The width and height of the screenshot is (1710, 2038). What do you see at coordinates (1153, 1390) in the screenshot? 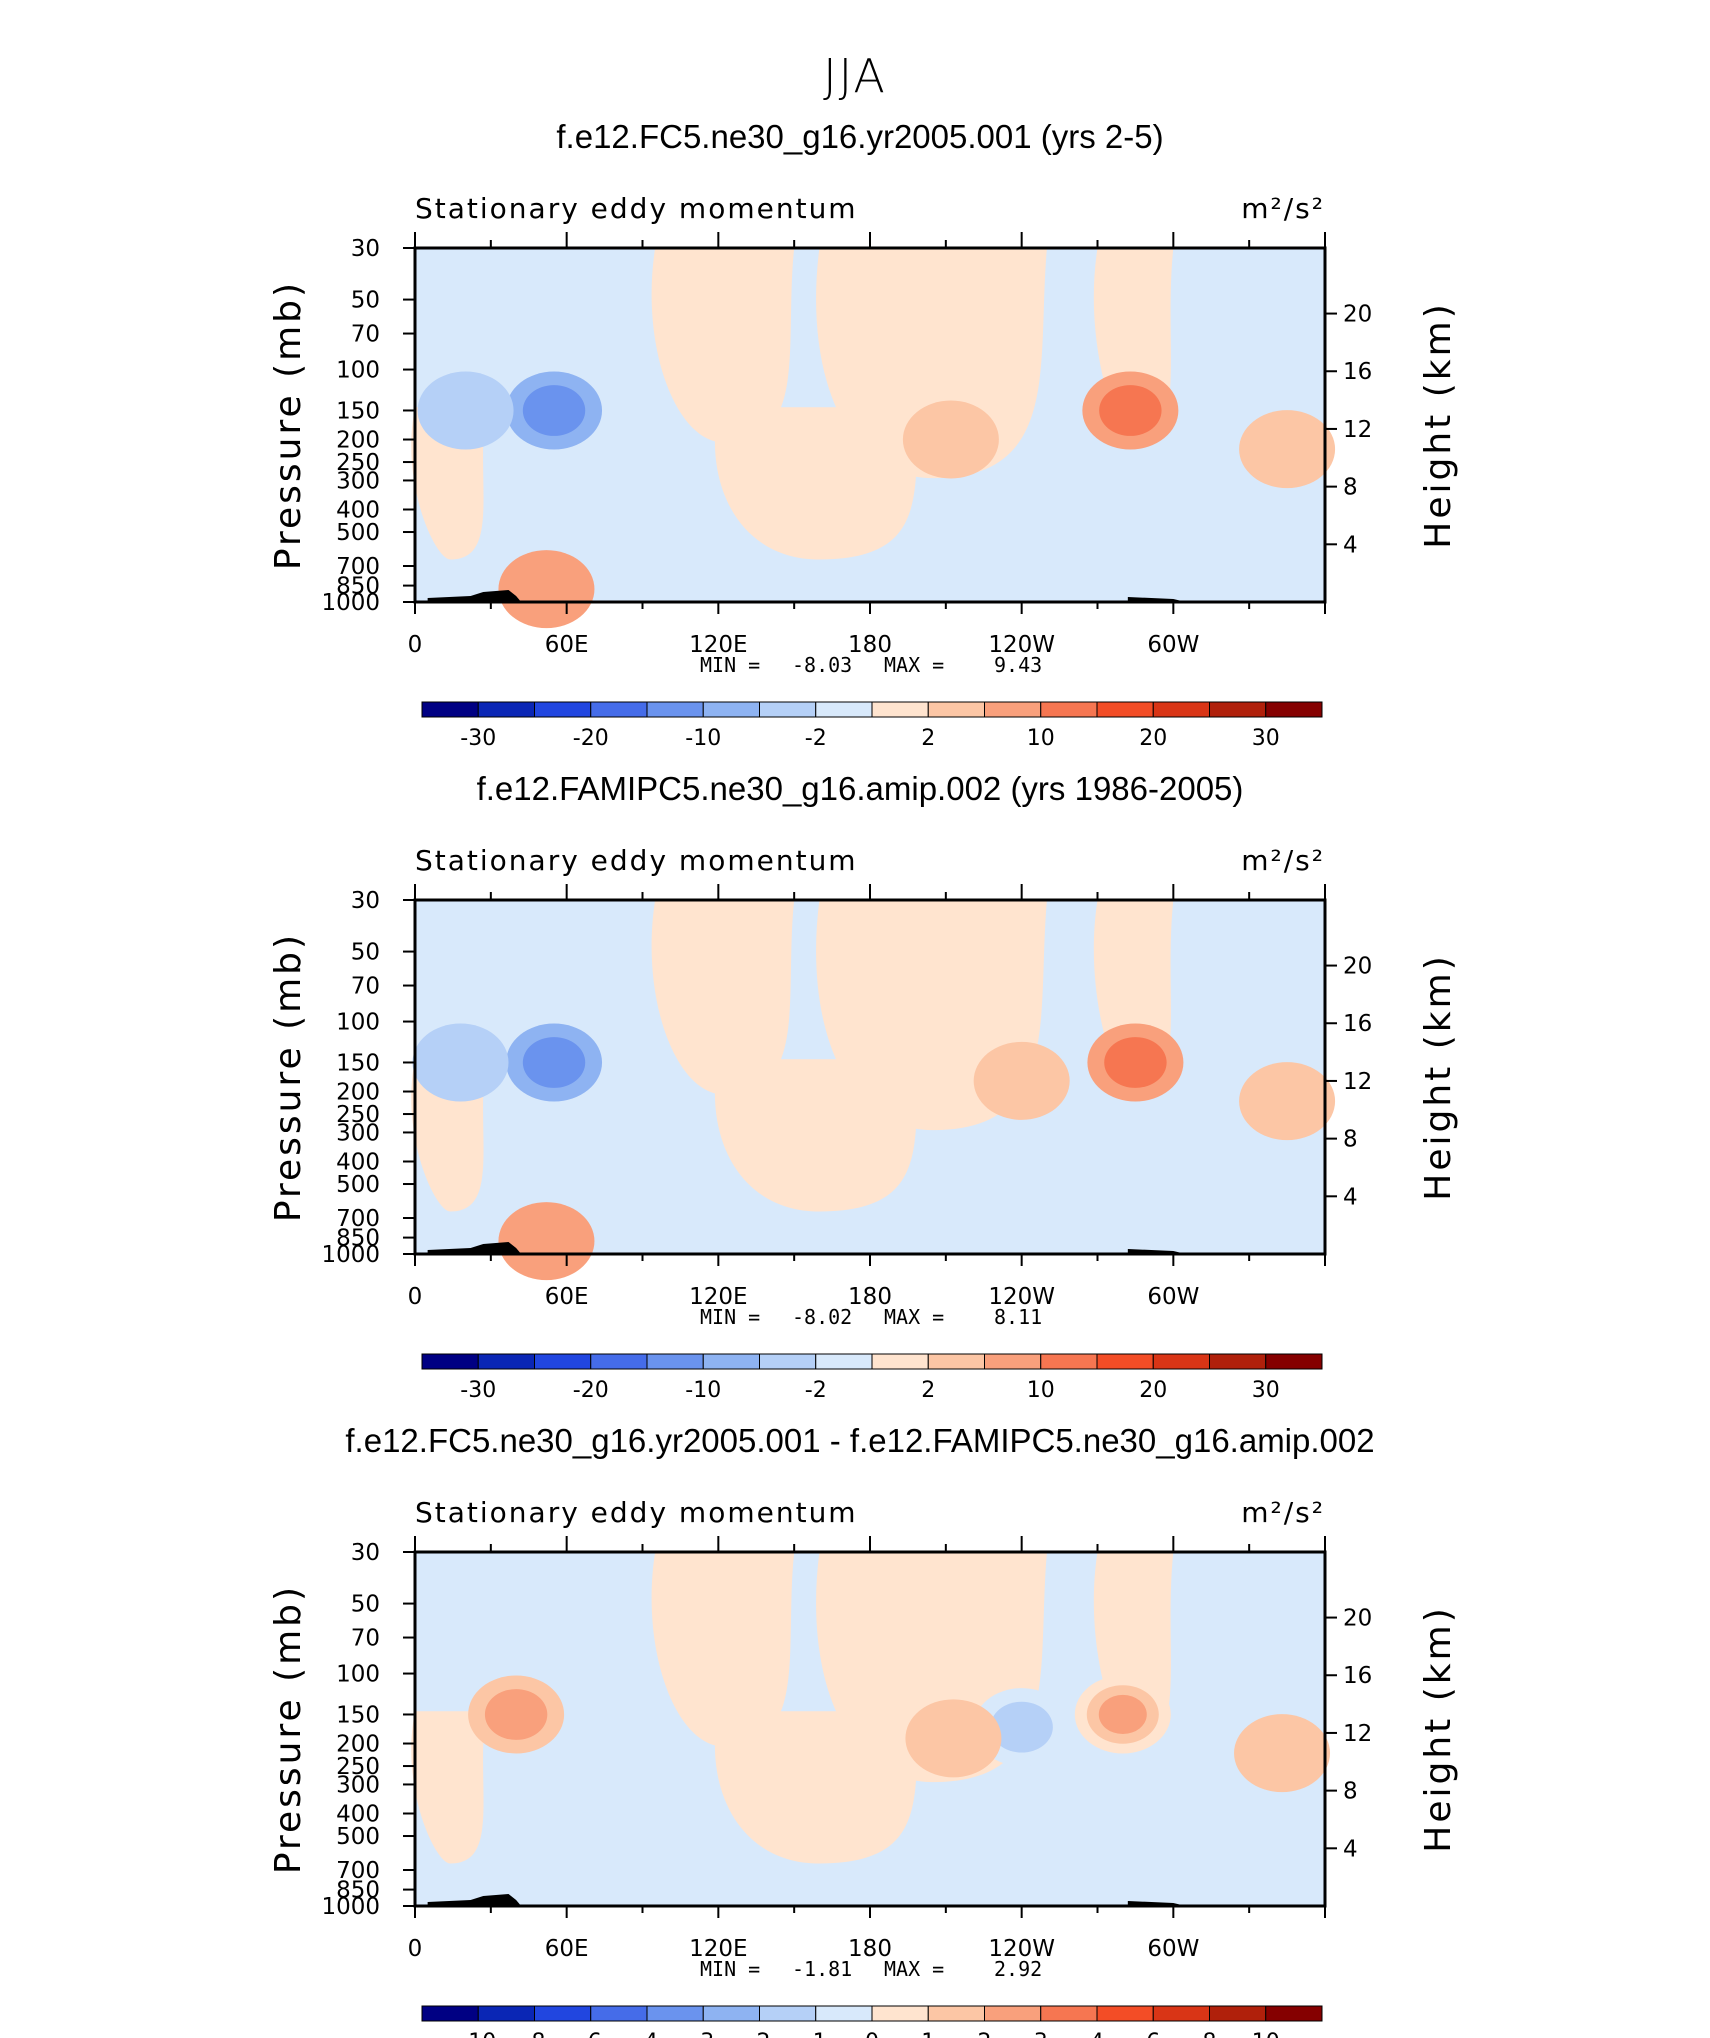
I see `colorbar-tick-label: 20` at bounding box center [1153, 1390].